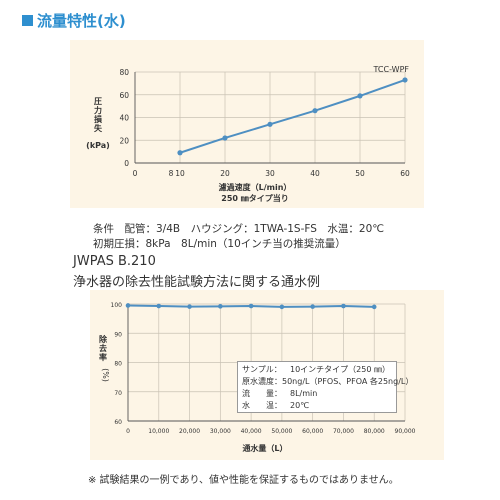 This screenshot has height=500, width=500. Describe the element at coordinates (280, 393) in the screenshot. I see `condition-row-flow: 流 量： 8L/min` at that location.